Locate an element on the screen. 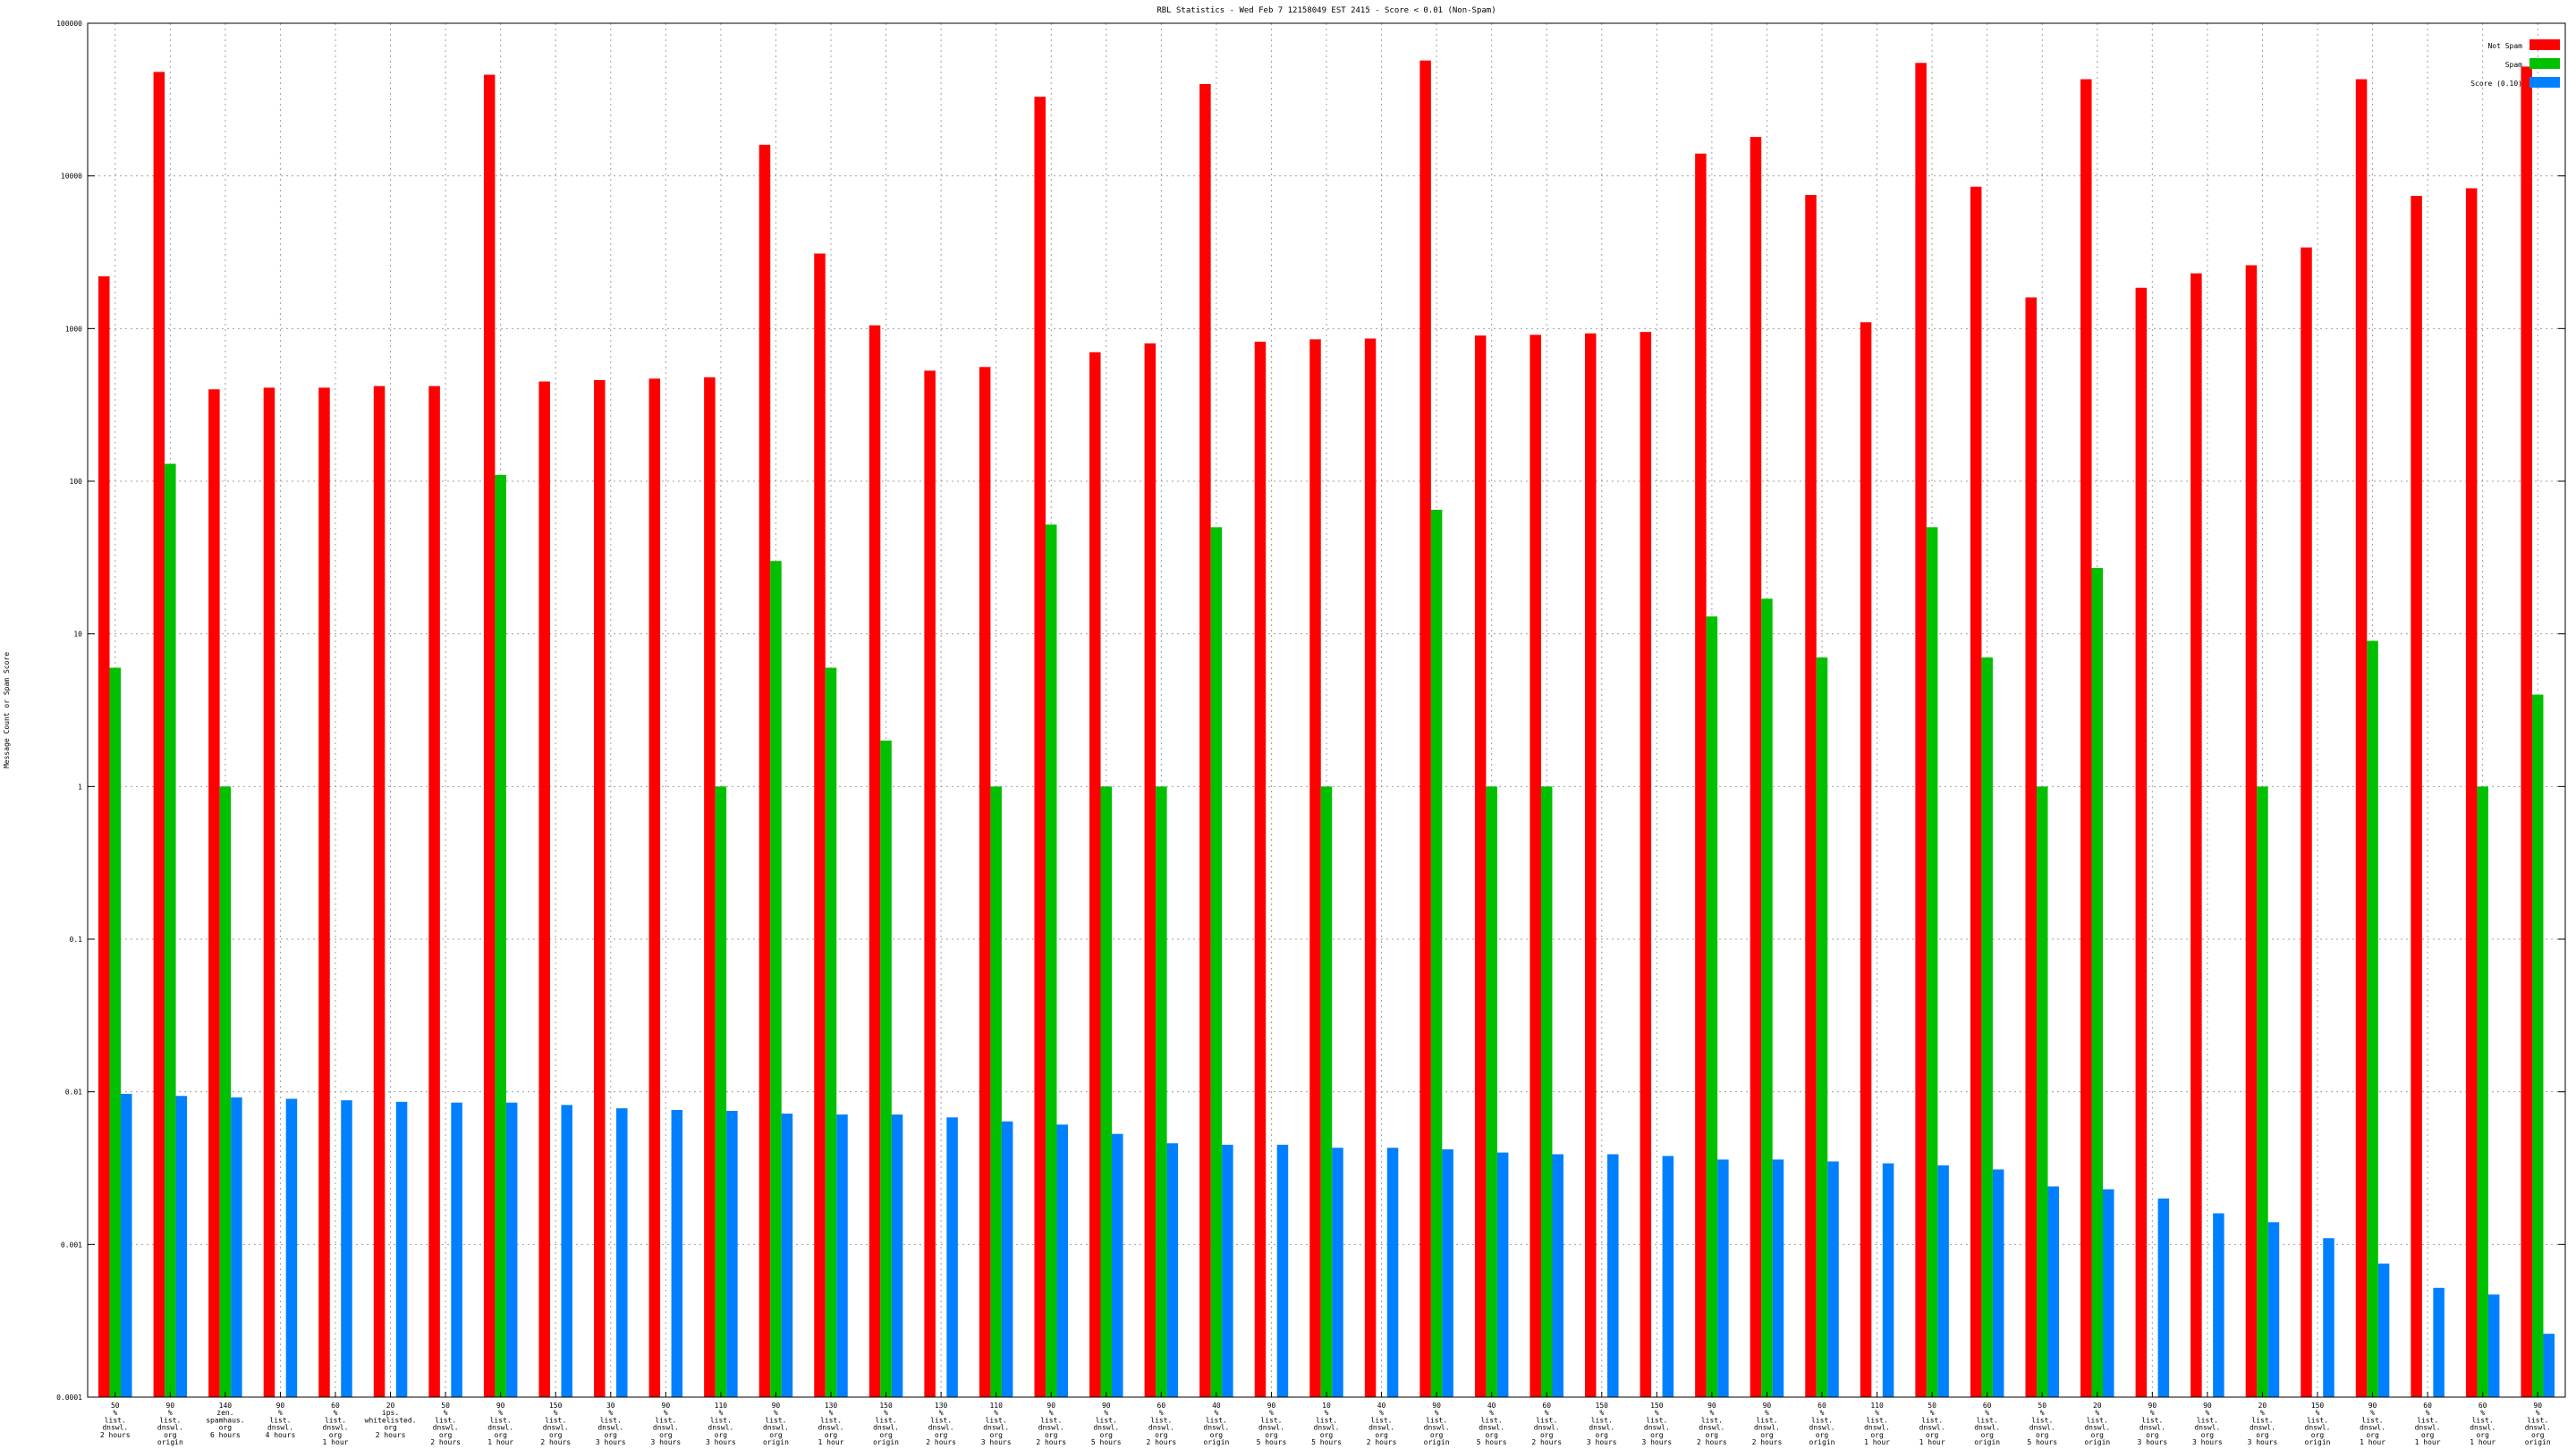  legend: Not Spam Spam Score (0.10) is located at coordinates (2515, 63).